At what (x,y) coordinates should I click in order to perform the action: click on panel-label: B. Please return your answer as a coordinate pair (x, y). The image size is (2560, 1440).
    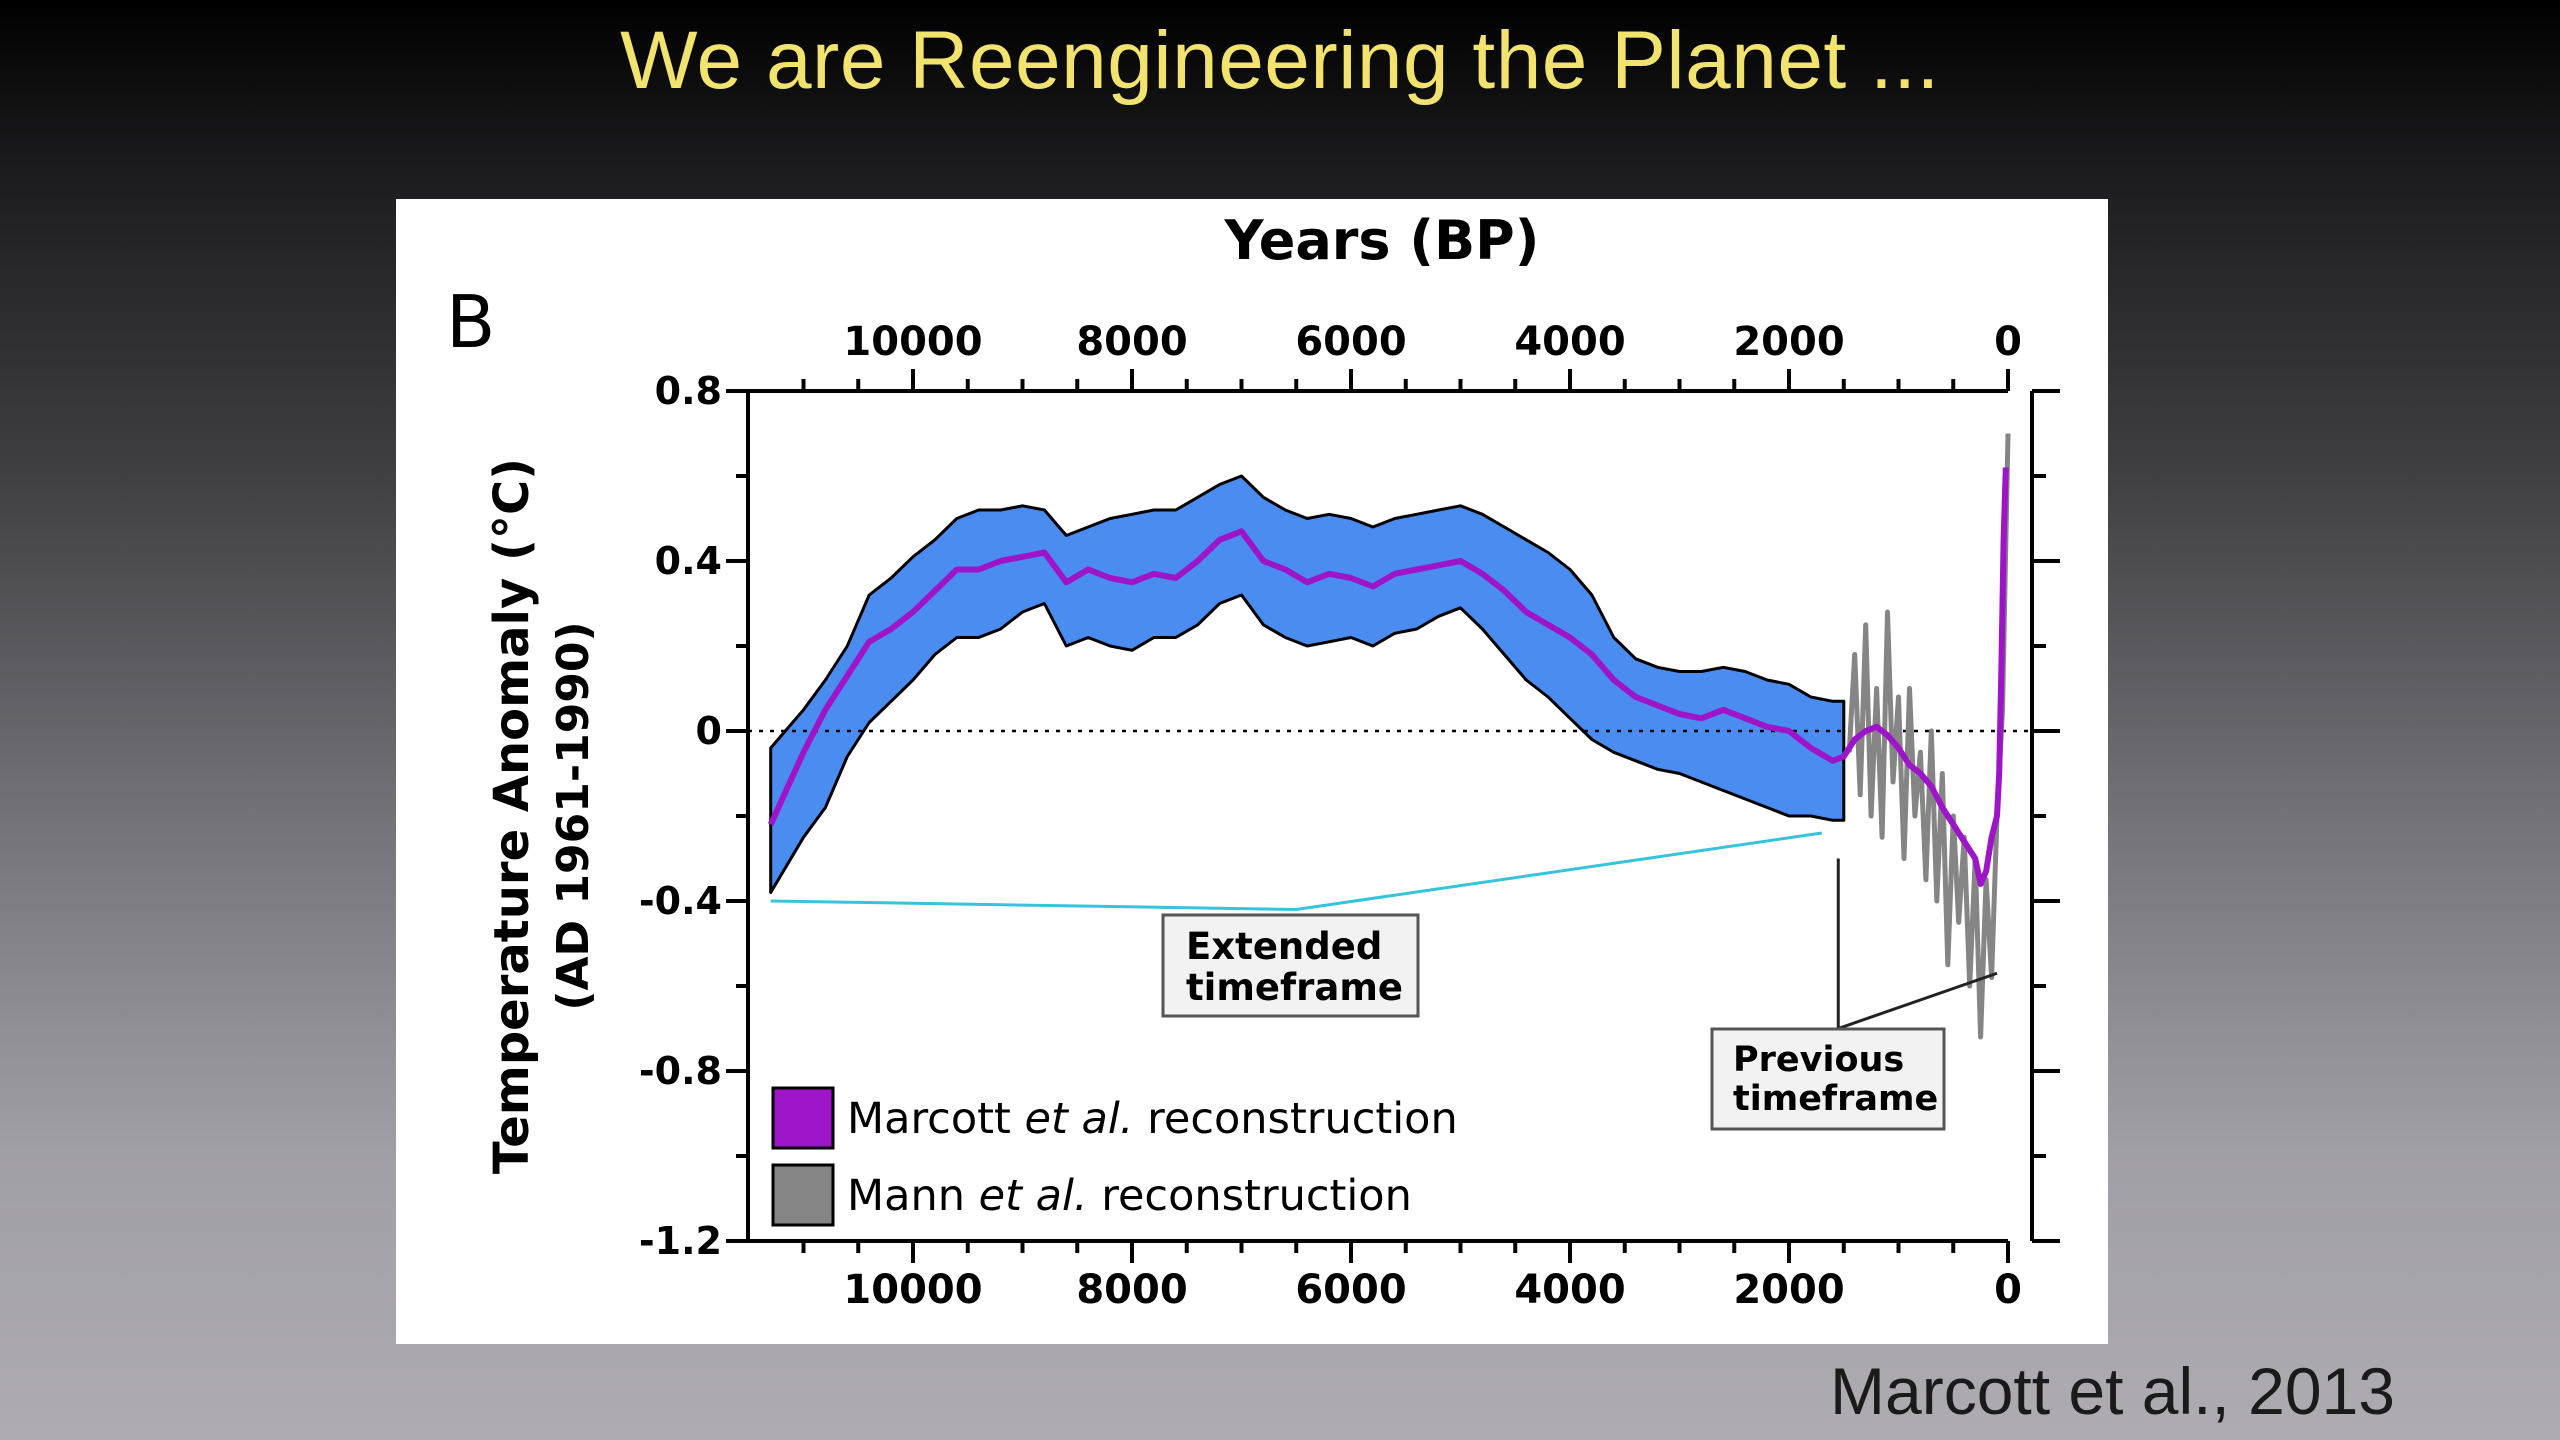
    Looking at the image, I should click on (470, 322).